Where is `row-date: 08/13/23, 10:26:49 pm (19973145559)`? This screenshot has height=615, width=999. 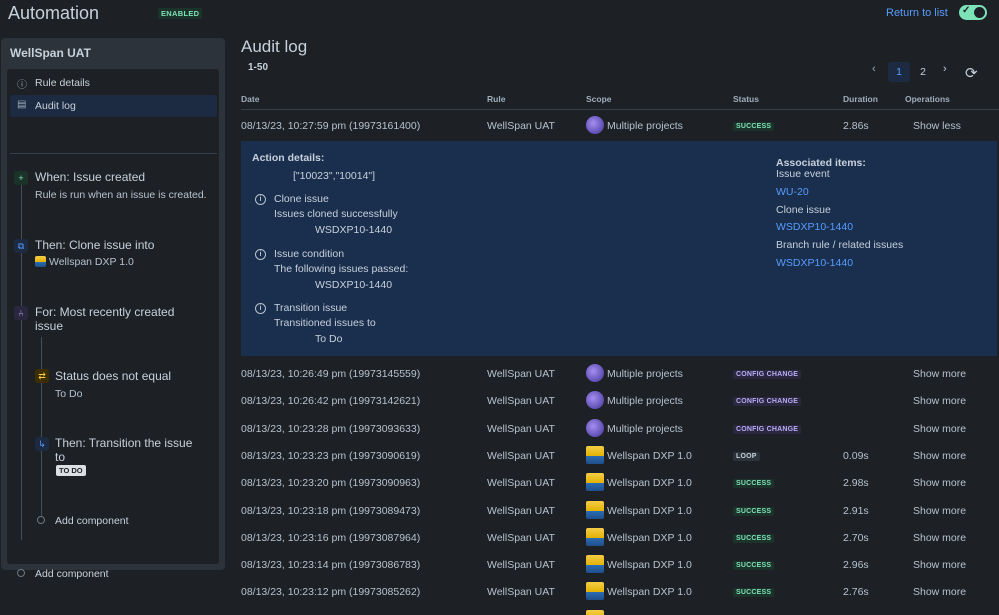 row-date: 08/13/23, 10:26:49 pm (19973145559) is located at coordinates (331, 374).